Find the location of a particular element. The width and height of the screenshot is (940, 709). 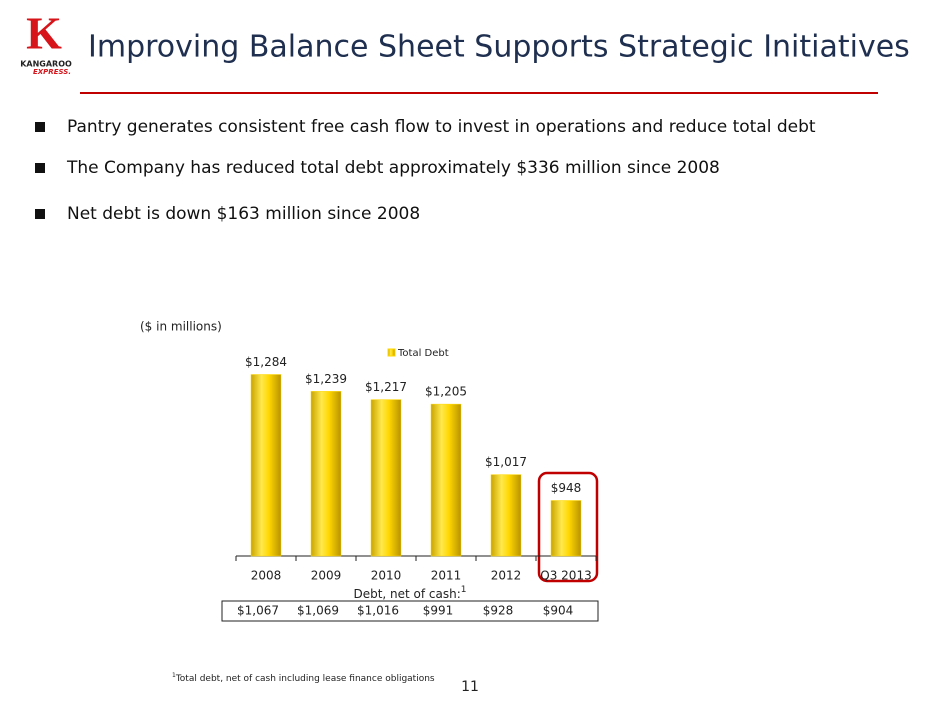

net-debt-value: $991 is located at coordinates (438, 611).